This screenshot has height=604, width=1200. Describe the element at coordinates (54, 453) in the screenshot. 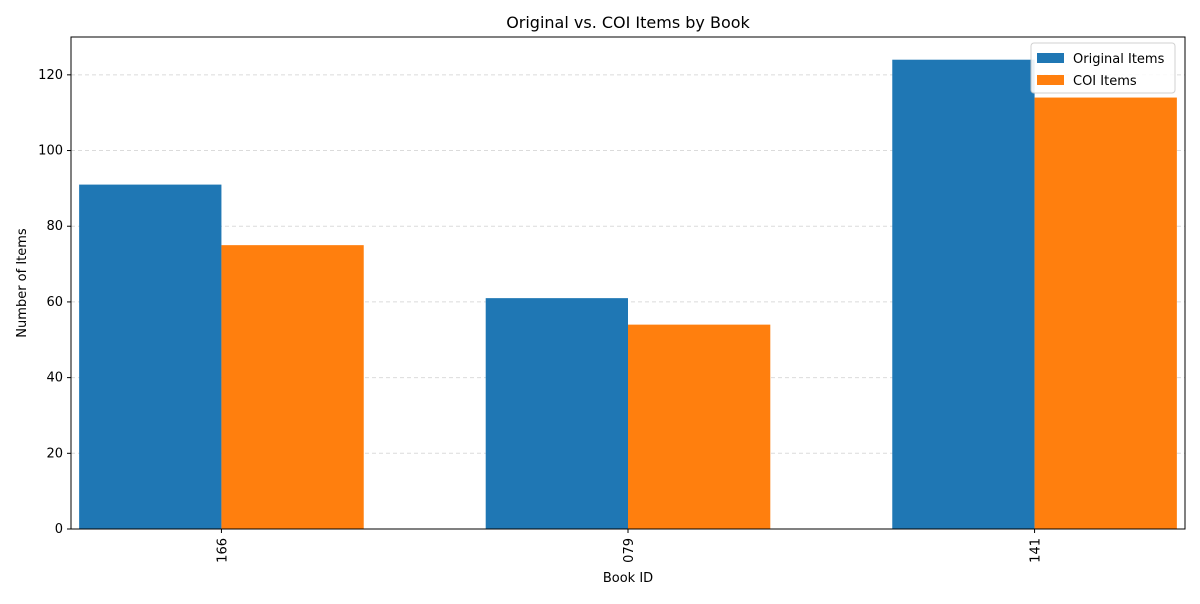

I see `y-tick-label: 20` at that location.